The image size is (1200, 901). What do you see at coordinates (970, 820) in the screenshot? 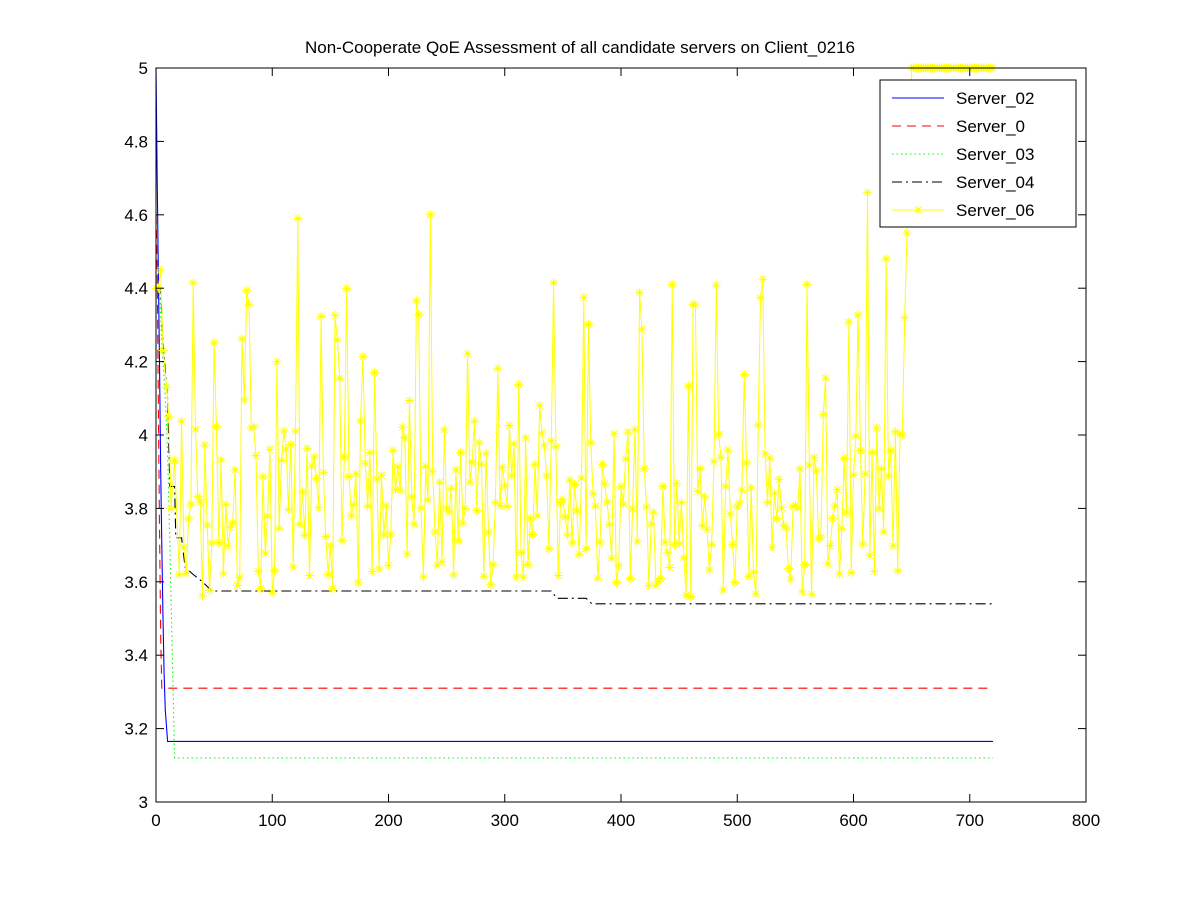
I see `x-tick-label: 700` at bounding box center [970, 820].